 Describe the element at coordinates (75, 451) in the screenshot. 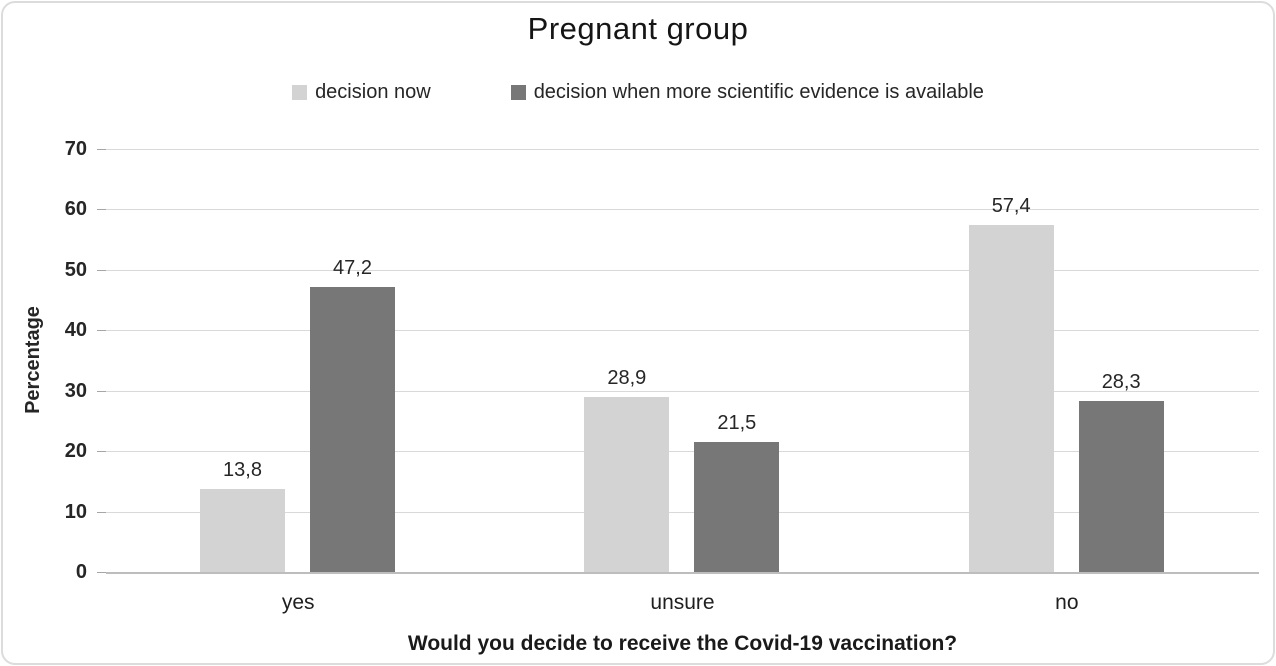

I see `y-tick-label: 20` at that location.